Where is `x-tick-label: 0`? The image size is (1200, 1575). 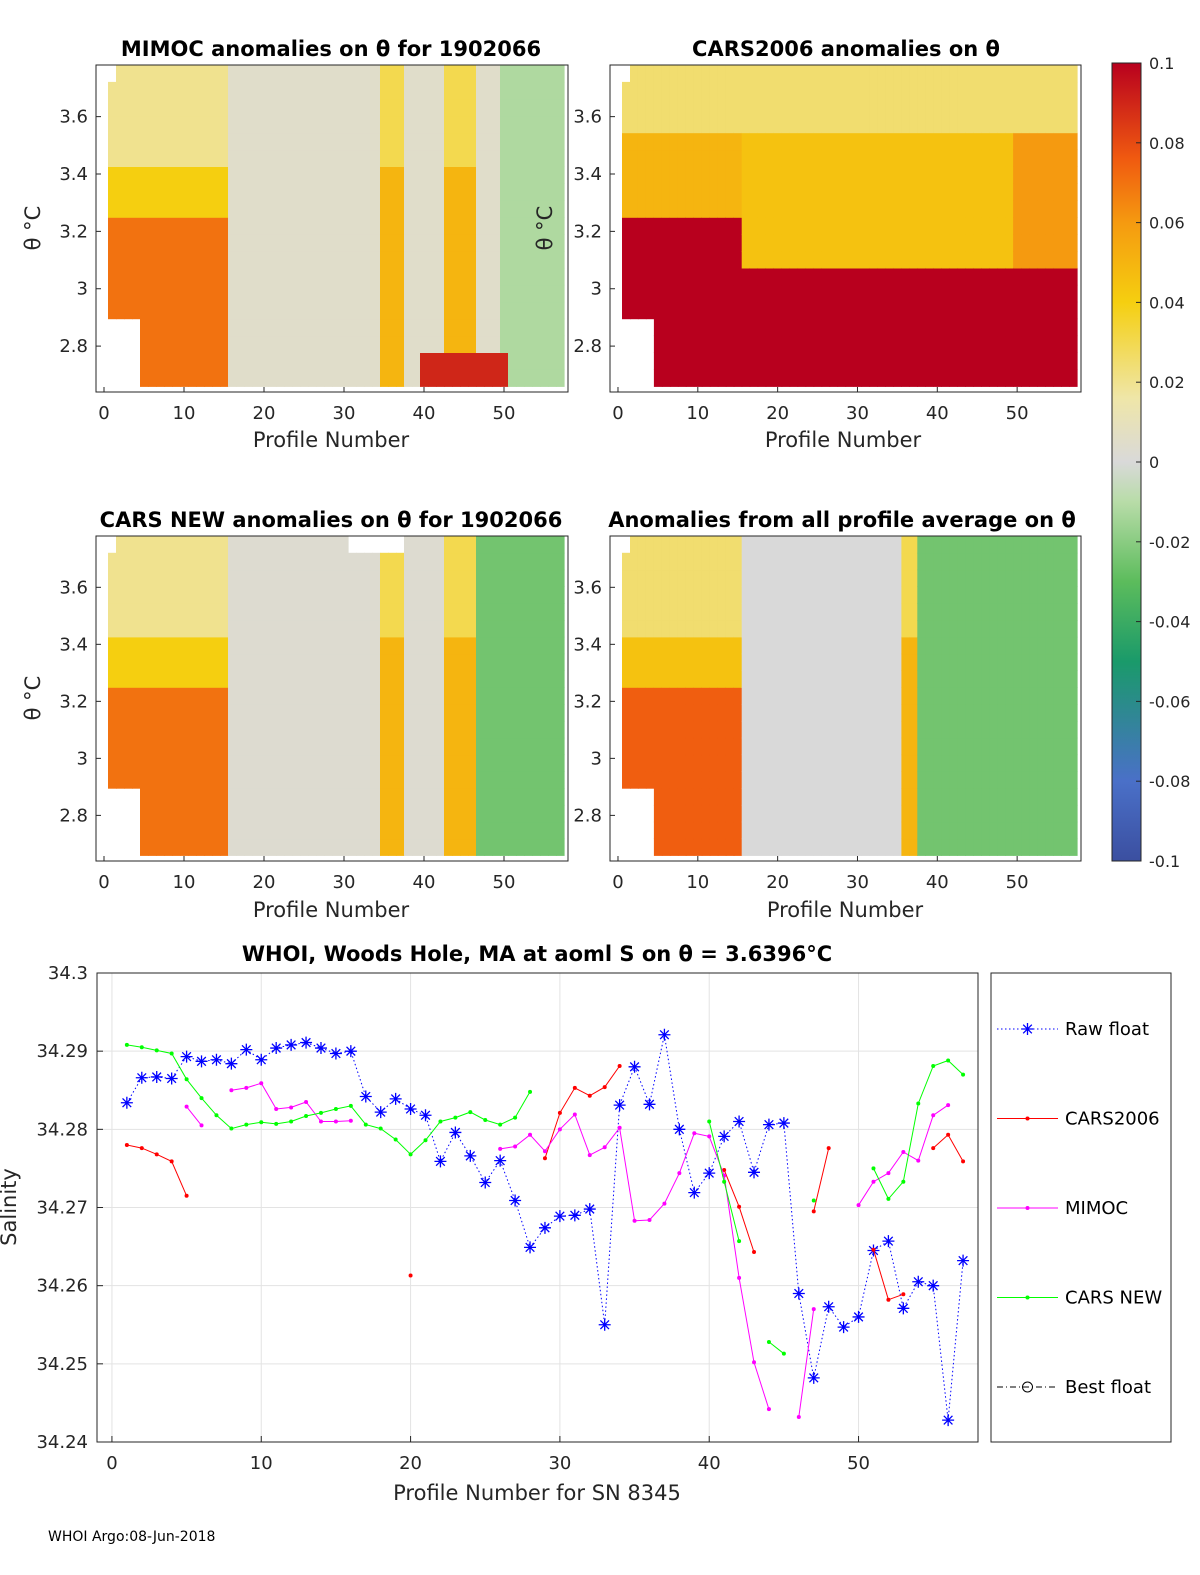
x-tick-label: 0 is located at coordinates (617, 882).